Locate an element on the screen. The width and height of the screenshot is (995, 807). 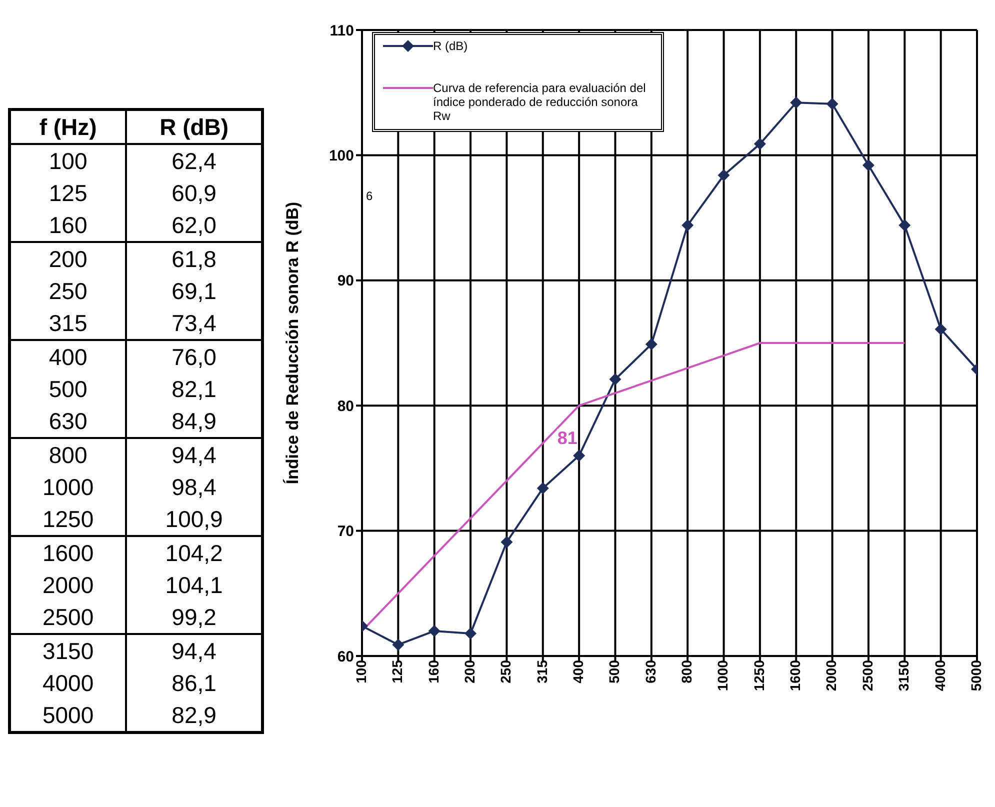
text: 2500 is located at coordinates (68, 617).